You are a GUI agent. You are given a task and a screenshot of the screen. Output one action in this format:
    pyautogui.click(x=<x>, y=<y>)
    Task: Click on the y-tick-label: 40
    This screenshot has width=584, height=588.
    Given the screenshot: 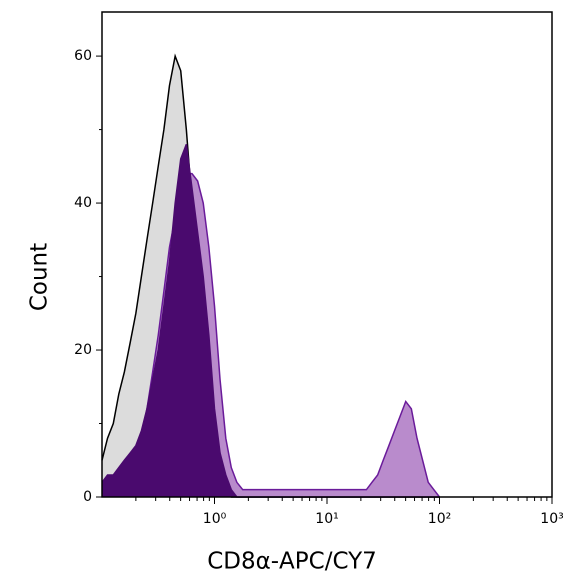 What is the action you would take?
    pyautogui.click(x=83, y=203)
    